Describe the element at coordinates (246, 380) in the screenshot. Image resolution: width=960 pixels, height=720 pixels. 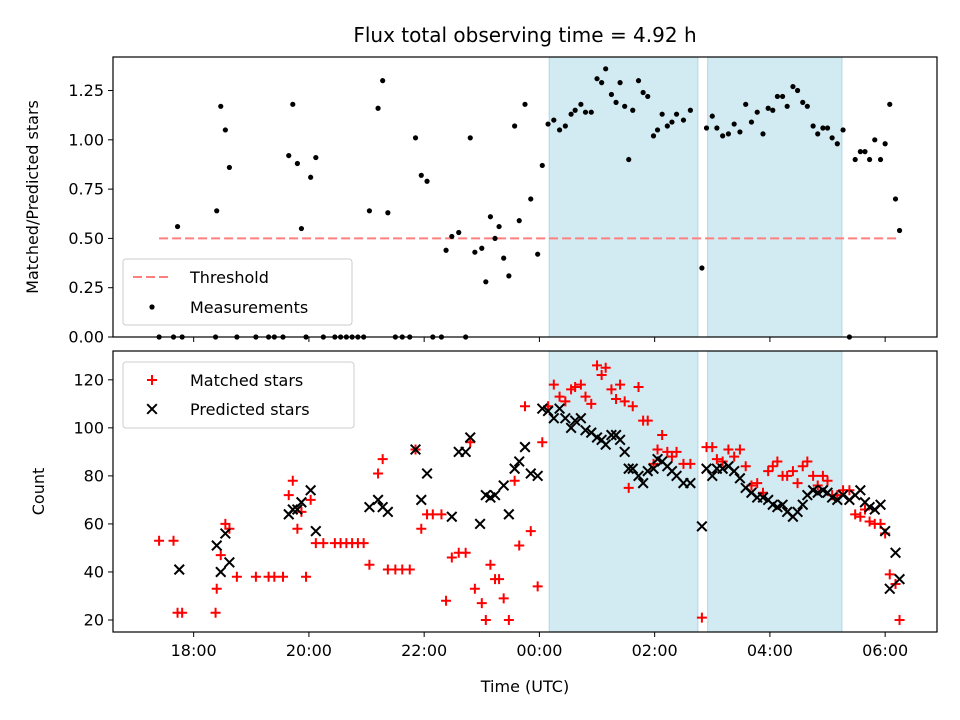
I see `legend-matched-label: Matched stars` at that location.